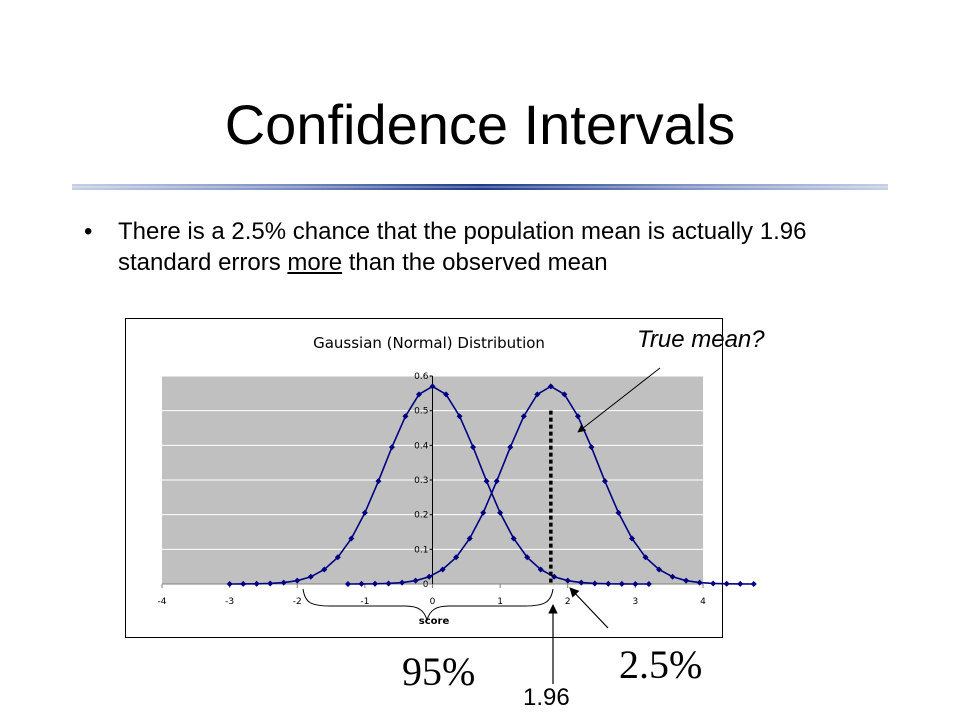  Describe the element at coordinates (546, 697) in the screenshot. I see `z-value-label: 1.96` at that location.